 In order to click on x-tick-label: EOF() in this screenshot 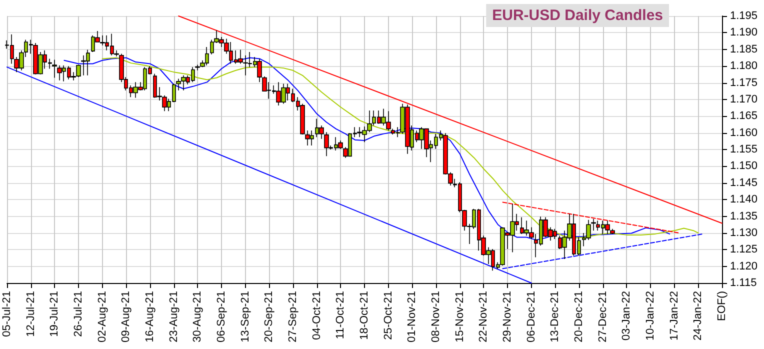, I will do `click(722, 306)`.